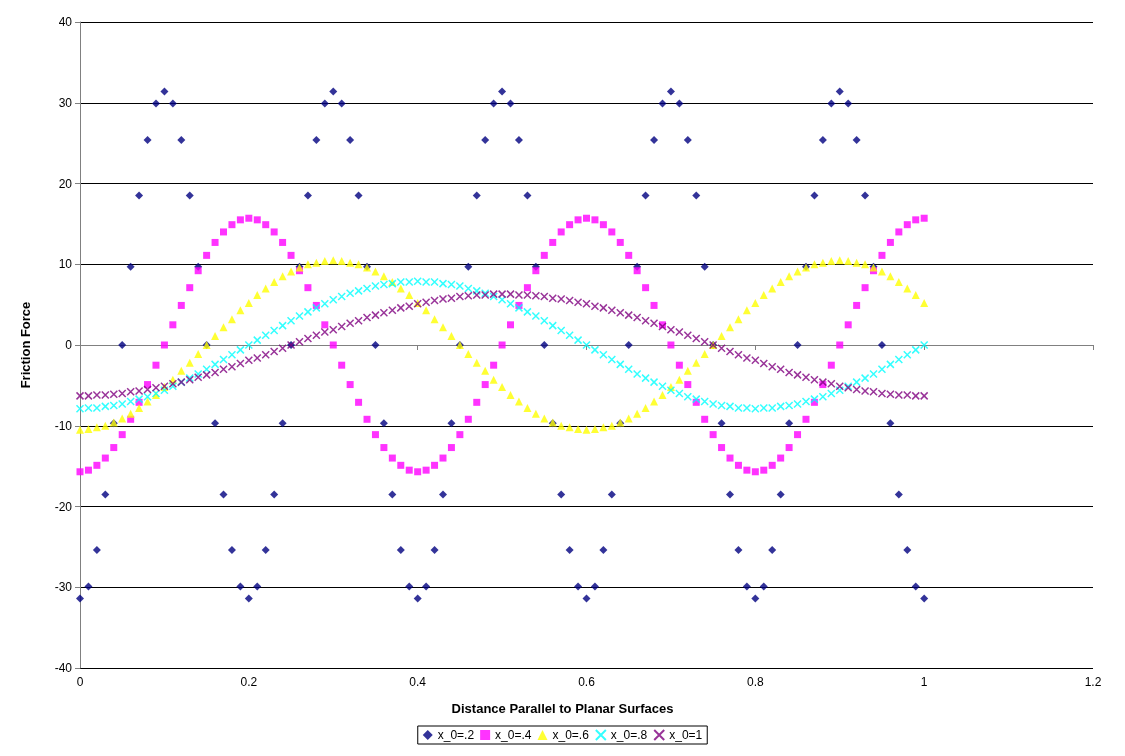  Describe the element at coordinates (65, 102) in the screenshot. I see `y-tick-label: 30` at that location.